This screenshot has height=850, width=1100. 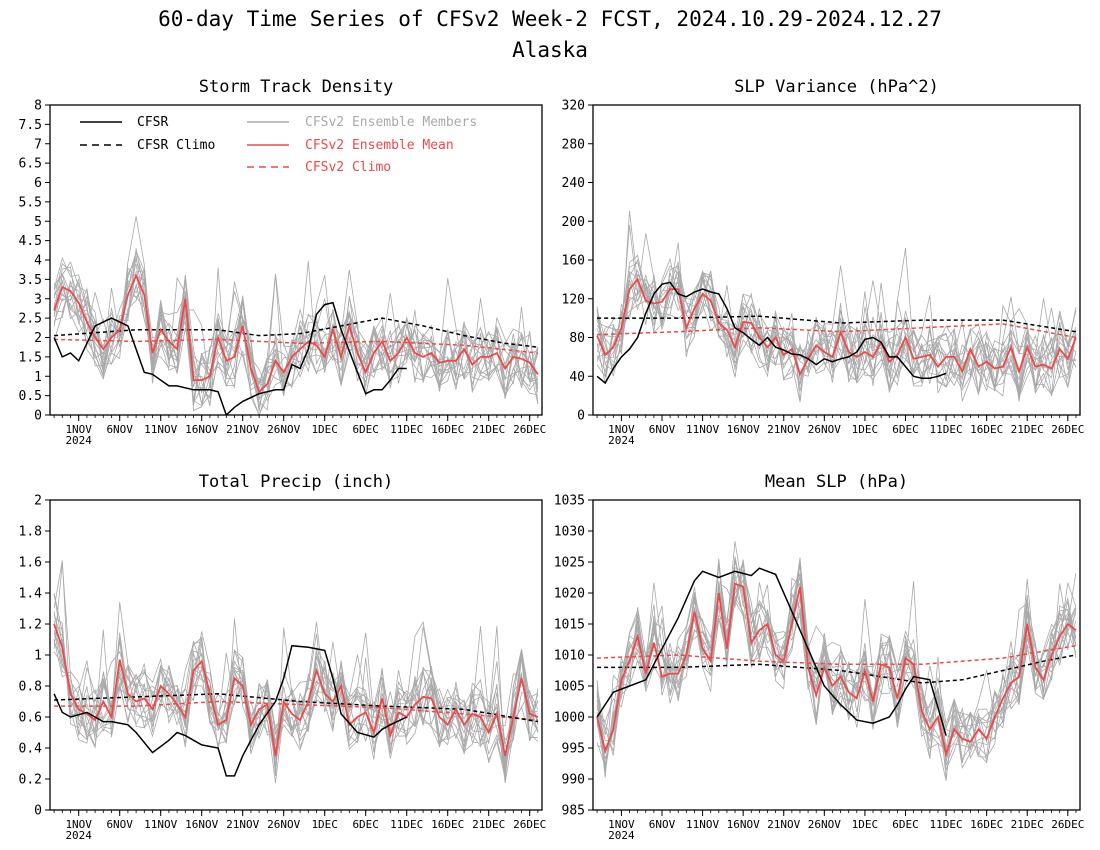 What do you see at coordinates (573, 299) in the screenshot?
I see `y-tick-label: 120` at bounding box center [573, 299].